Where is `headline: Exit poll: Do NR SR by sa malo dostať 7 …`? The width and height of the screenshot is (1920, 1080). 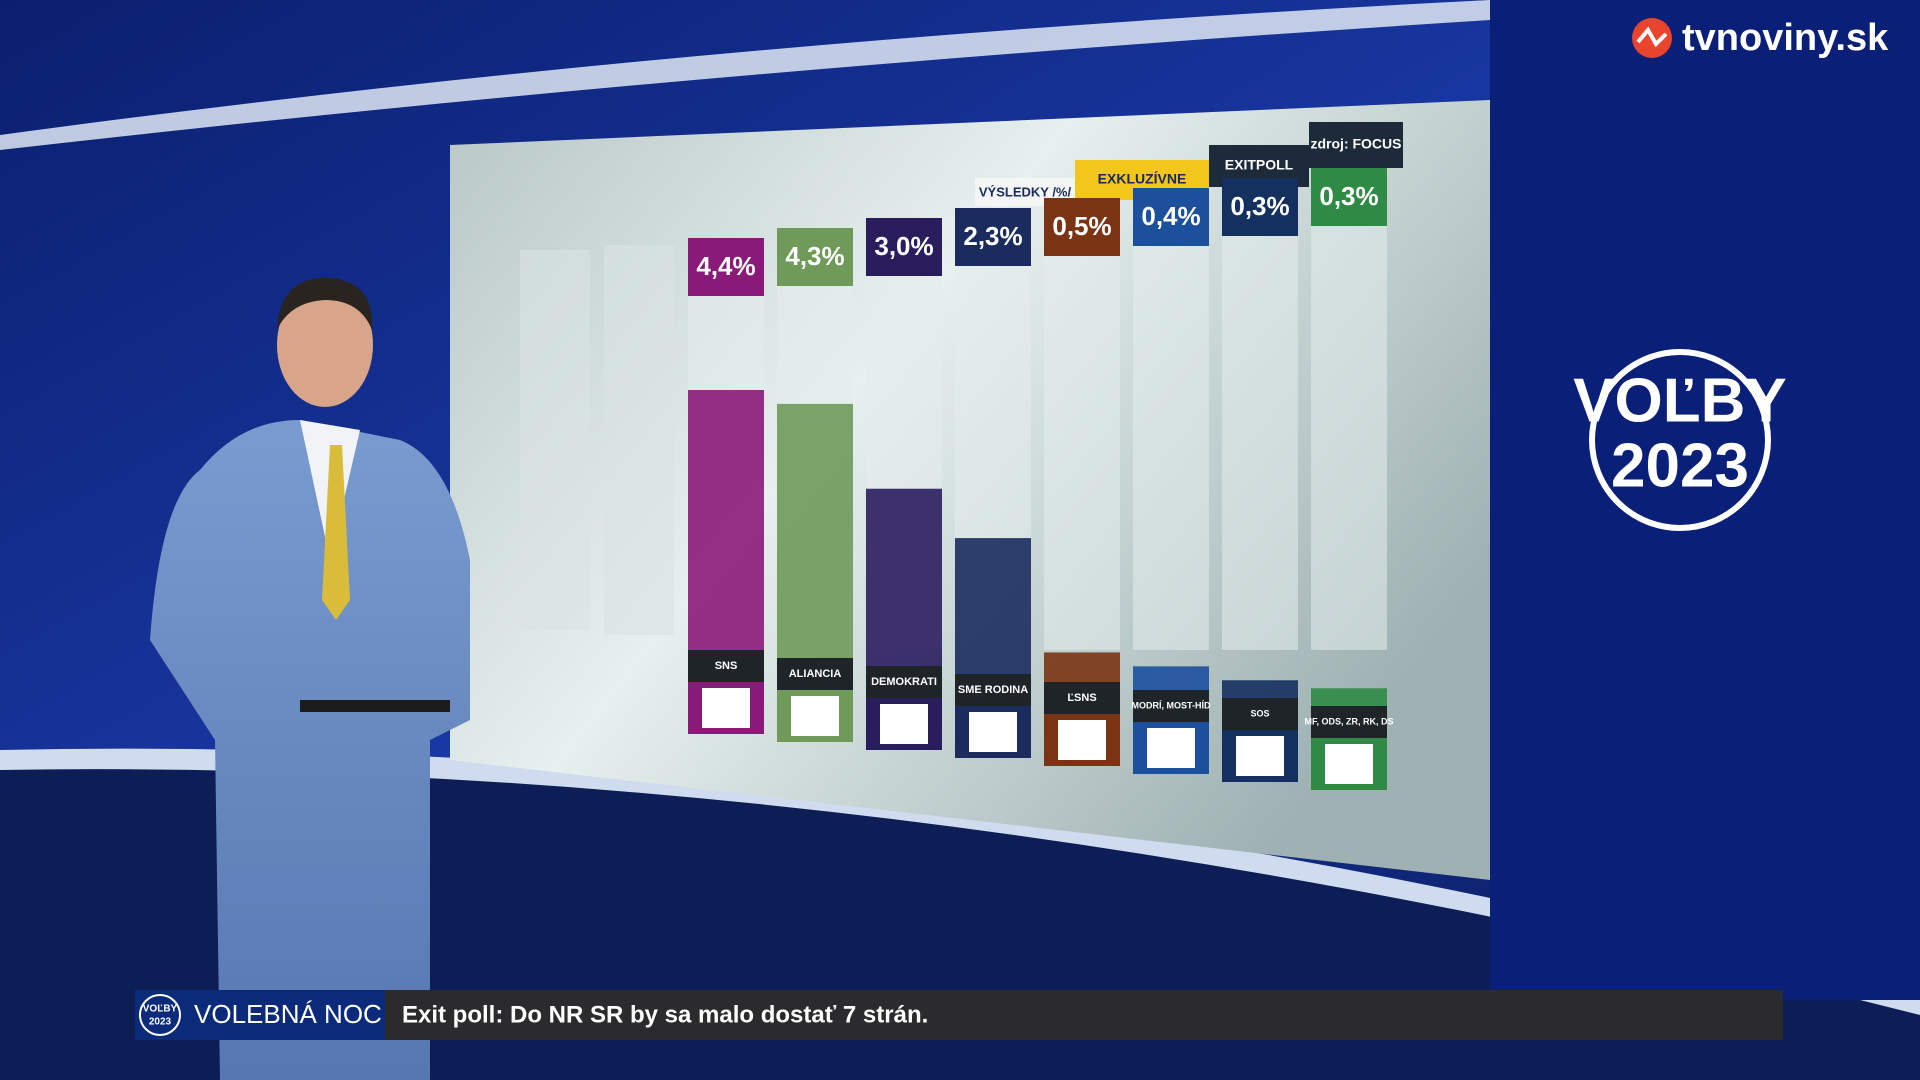 headline: Exit poll: Do NR SR by sa malo dostať 7 … is located at coordinates (665, 1014).